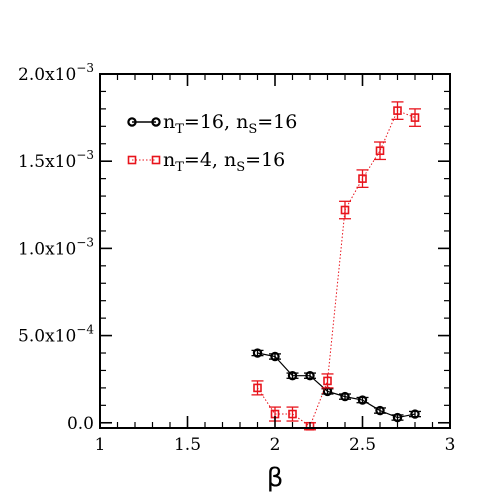 Image resolution: width=500 pixels, height=500 pixels. What do you see at coordinates (100, 445) in the screenshot?
I see `x-tick-label: 1` at bounding box center [100, 445].